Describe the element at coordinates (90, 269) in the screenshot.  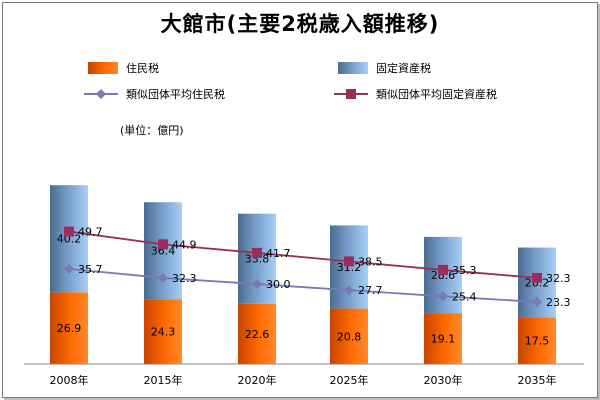
I see `line-data-label: 35.7` at that location.